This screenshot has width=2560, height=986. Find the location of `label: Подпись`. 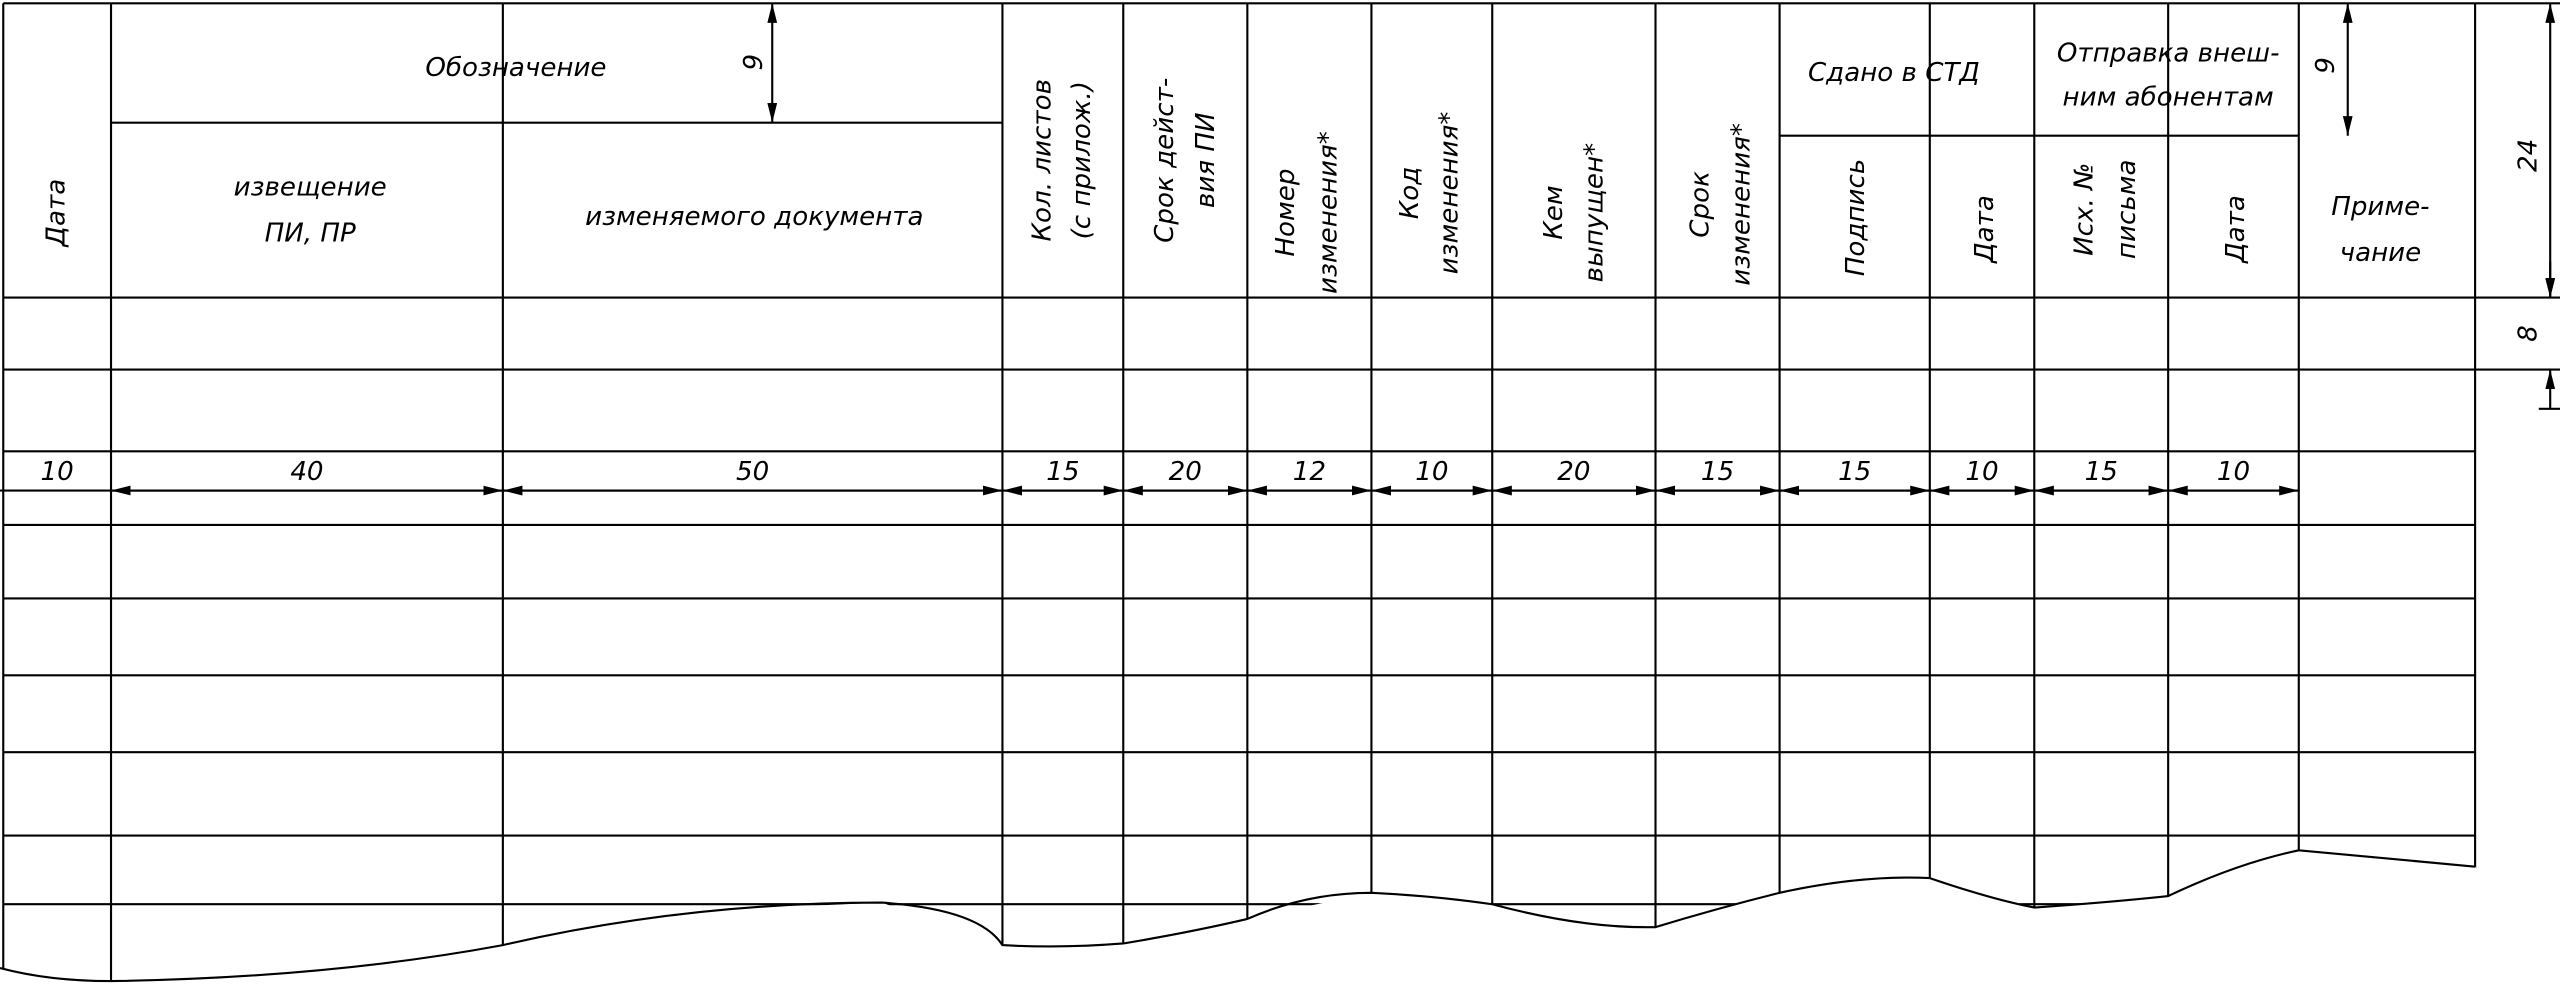

label: Подпись is located at coordinates (1856, 218).